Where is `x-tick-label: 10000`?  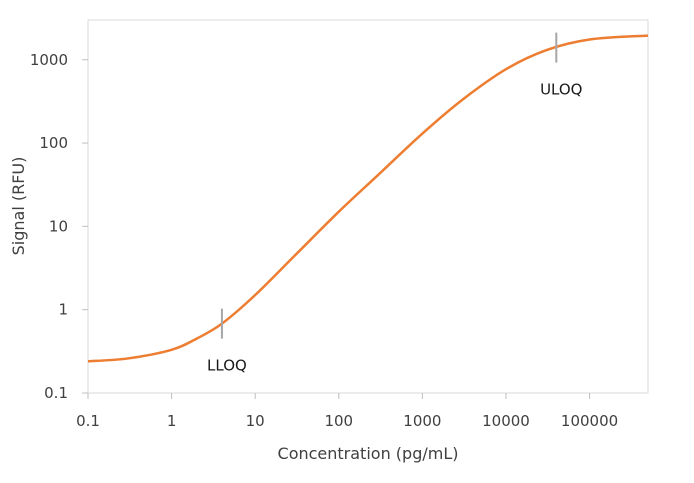
x-tick-label: 10000 is located at coordinates (506, 421).